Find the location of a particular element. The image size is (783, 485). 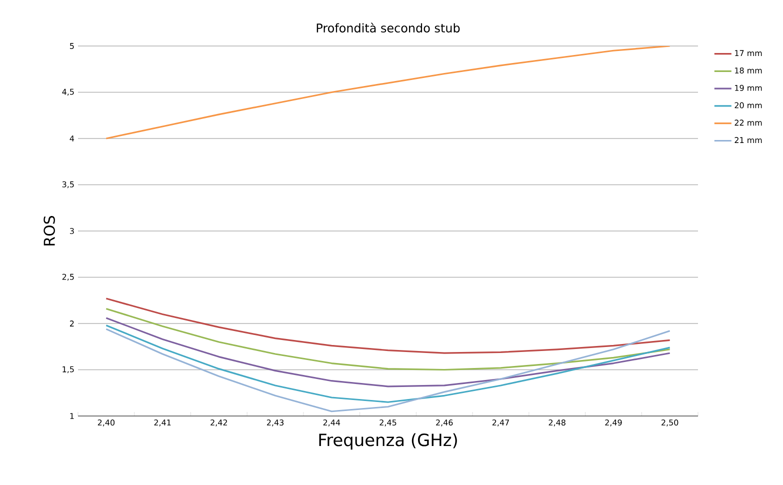

chart-title: Profondità secondo stub is located at coordinates (388, 27).